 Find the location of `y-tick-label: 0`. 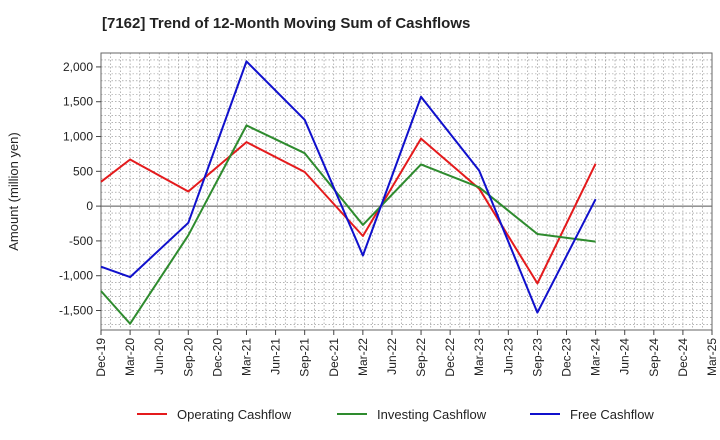

y-tick-label: 0 is located at coordinates (89, 206).